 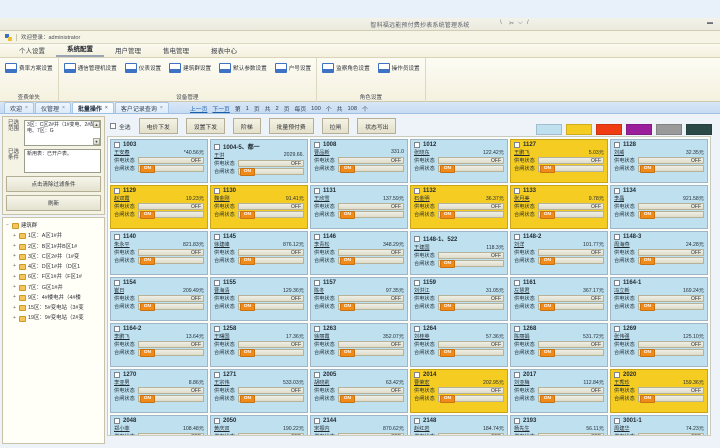 I want to click on meter-card: 2005 胡晓莉 63.42元 供电状态 OFF 合闸状态 ON, so click(x=359, y=391).